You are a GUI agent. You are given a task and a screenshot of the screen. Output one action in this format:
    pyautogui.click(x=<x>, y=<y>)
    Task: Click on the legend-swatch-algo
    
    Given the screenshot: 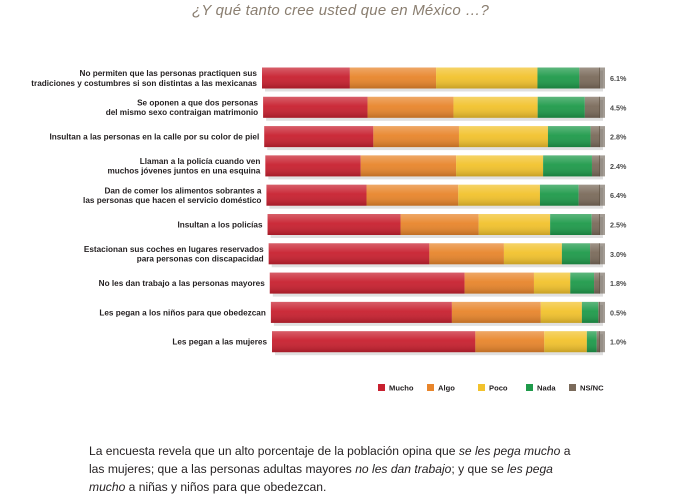 What is the action you would take?
    pyautogui.click(x=430, y=387)
    